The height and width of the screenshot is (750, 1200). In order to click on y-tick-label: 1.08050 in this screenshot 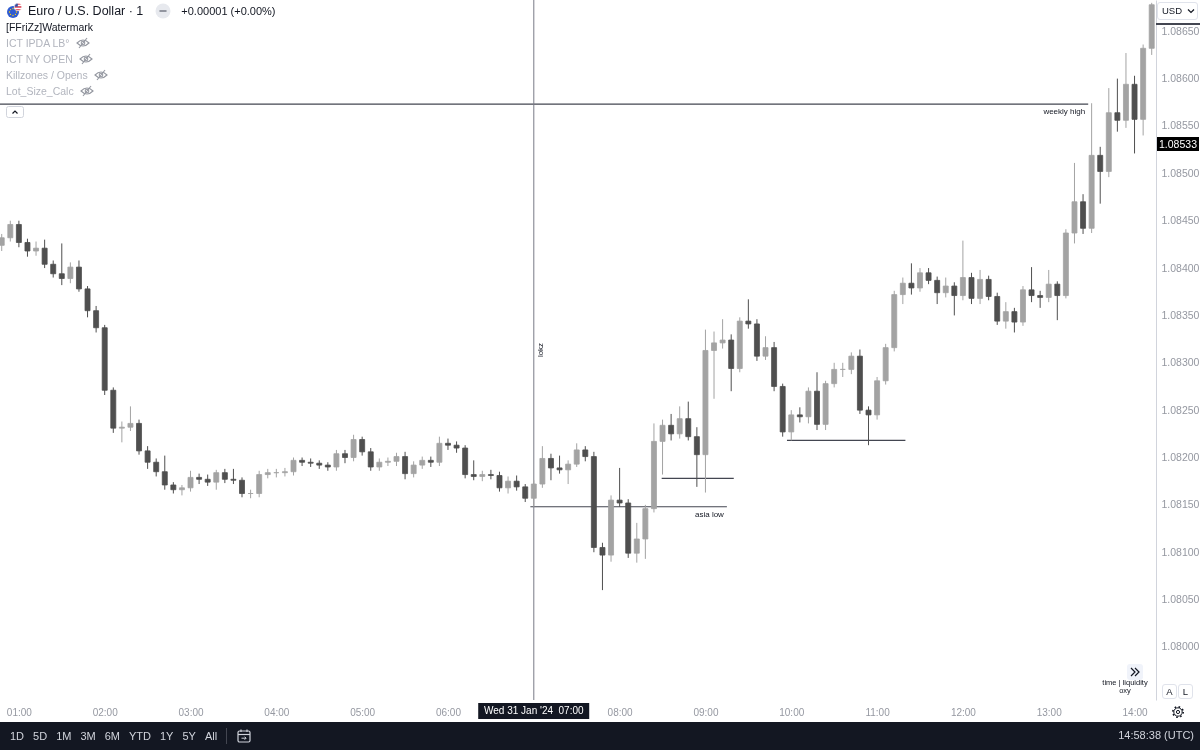, I will do `click(1180, 599)`.